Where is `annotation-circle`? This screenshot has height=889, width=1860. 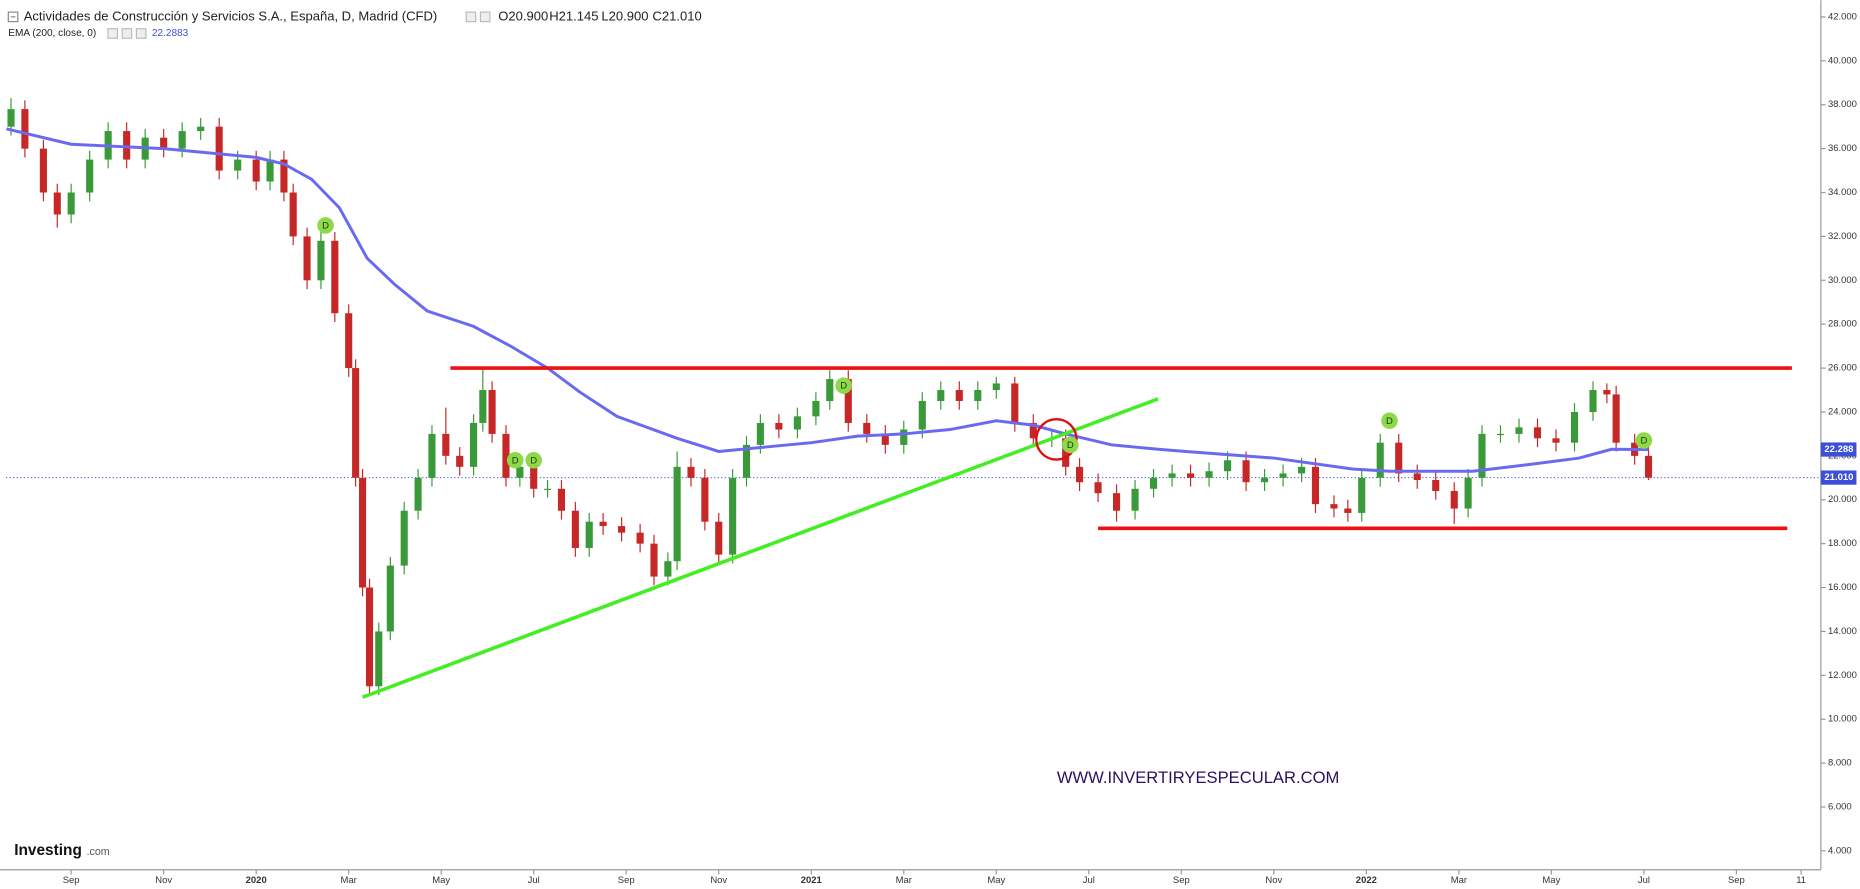 annotation-circle is located at coordinates (1056, 439).